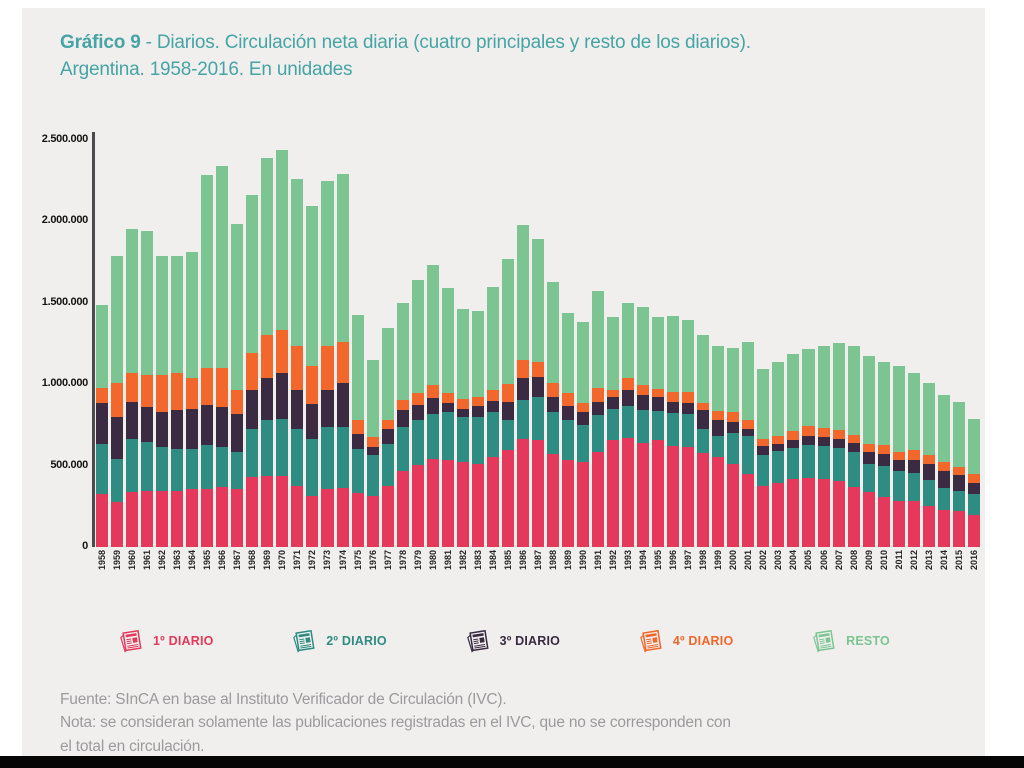 The height and width of the screenshot is (768, 1024). What do you see at coordinates (222, 356) in the screenshot?
I see `bar-1966` at bounding box center [222, 356].